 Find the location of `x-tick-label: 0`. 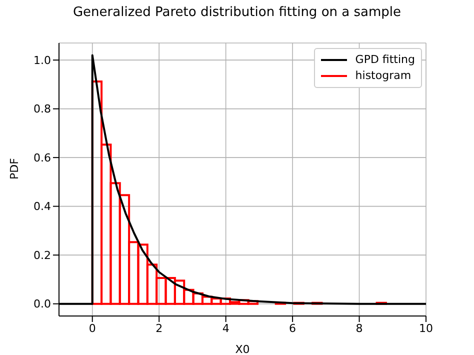

x-tick-label: 0 is located at coordinates (92, 328).